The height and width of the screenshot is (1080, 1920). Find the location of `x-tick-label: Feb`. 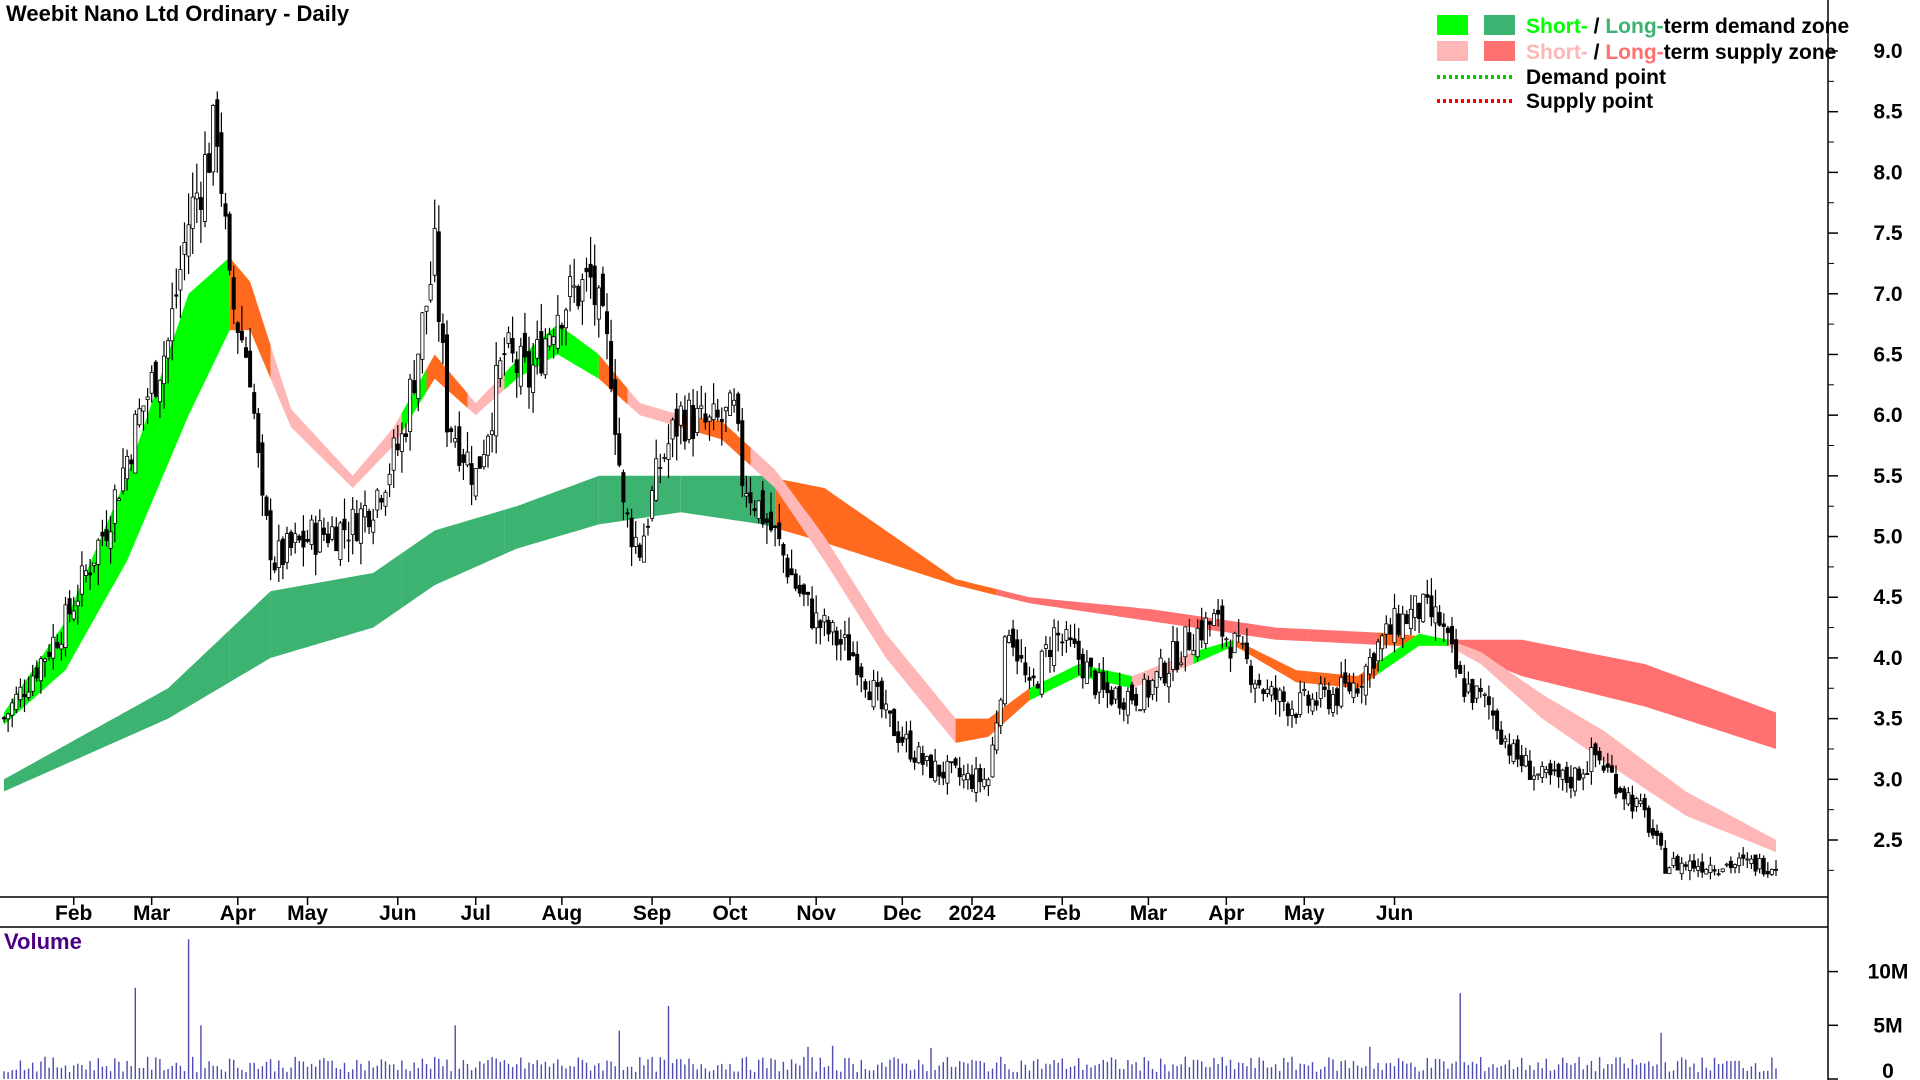

x-tick-label: Feb is located at coordinates (1062, 913).